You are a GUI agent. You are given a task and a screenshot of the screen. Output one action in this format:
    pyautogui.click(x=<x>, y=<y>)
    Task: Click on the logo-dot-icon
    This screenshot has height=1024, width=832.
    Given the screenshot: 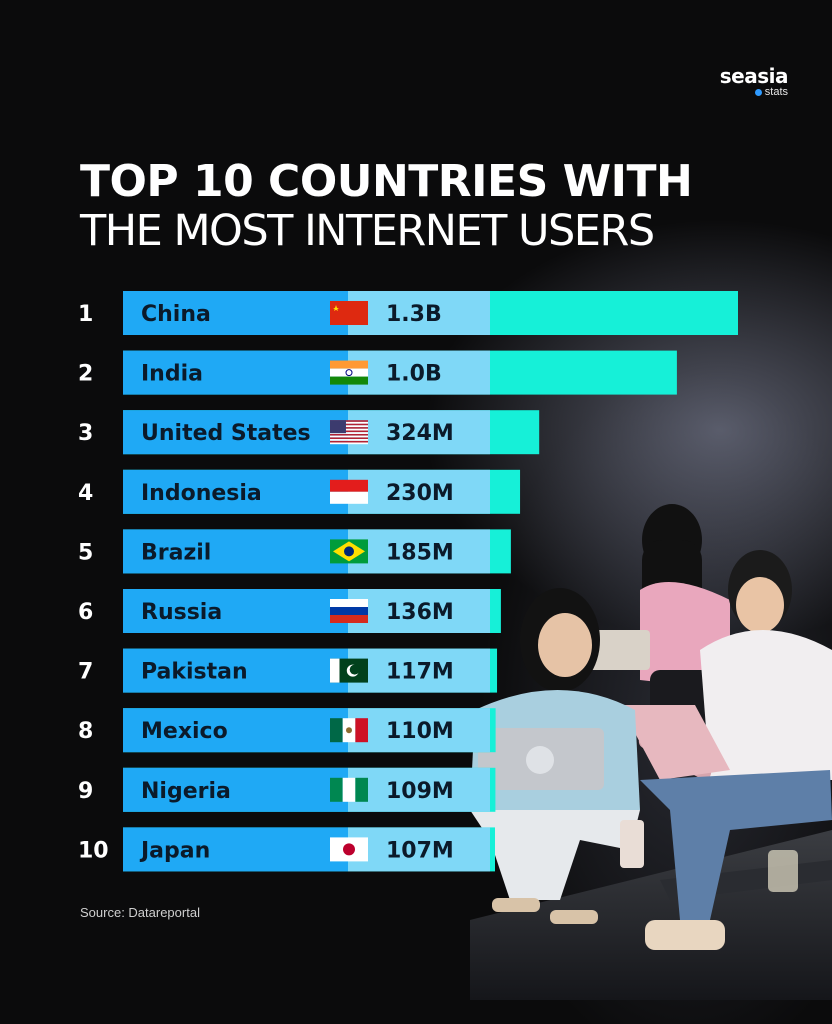 What is the action you would take?
    pyautogui.click(x=758, y=92)
    